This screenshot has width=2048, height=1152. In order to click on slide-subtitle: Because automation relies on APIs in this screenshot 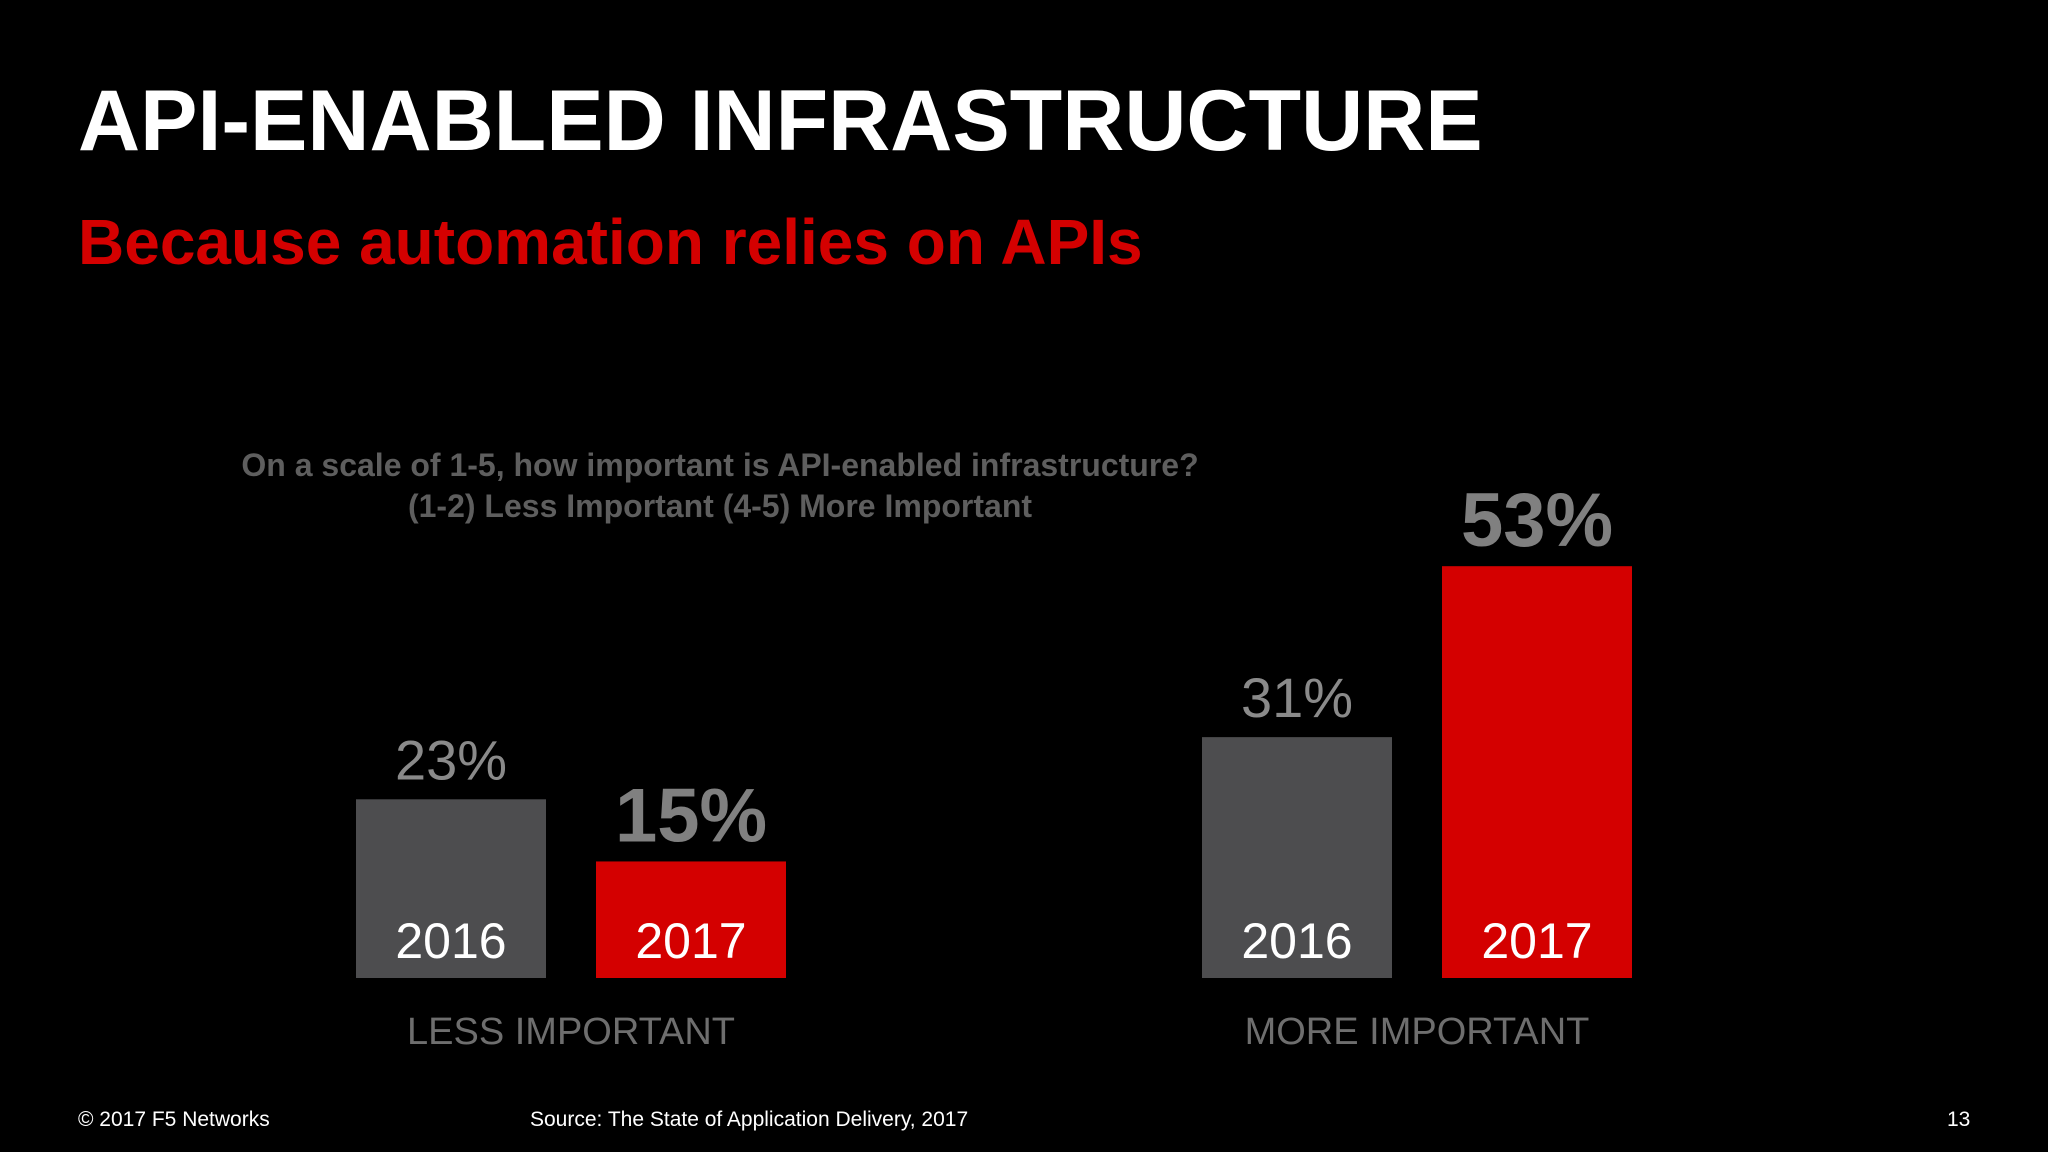, I will do `click(610, 242)`.